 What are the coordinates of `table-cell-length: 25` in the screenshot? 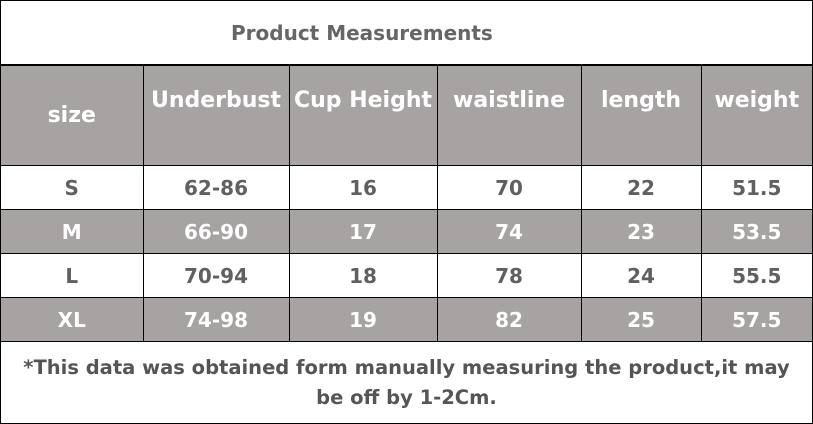 It's located at (641, 319).